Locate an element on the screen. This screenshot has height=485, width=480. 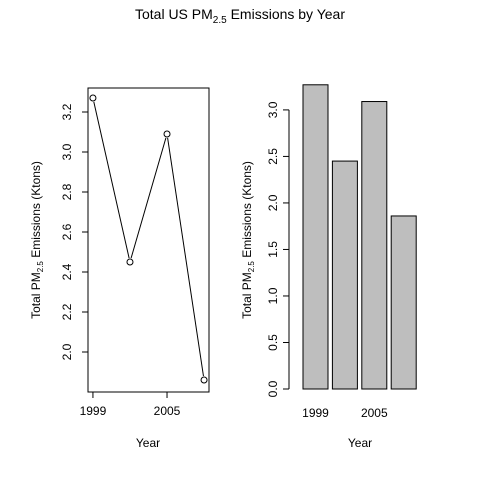
bar-chart-y-tick-label: 0.0 is located at coordinates (273, 388).